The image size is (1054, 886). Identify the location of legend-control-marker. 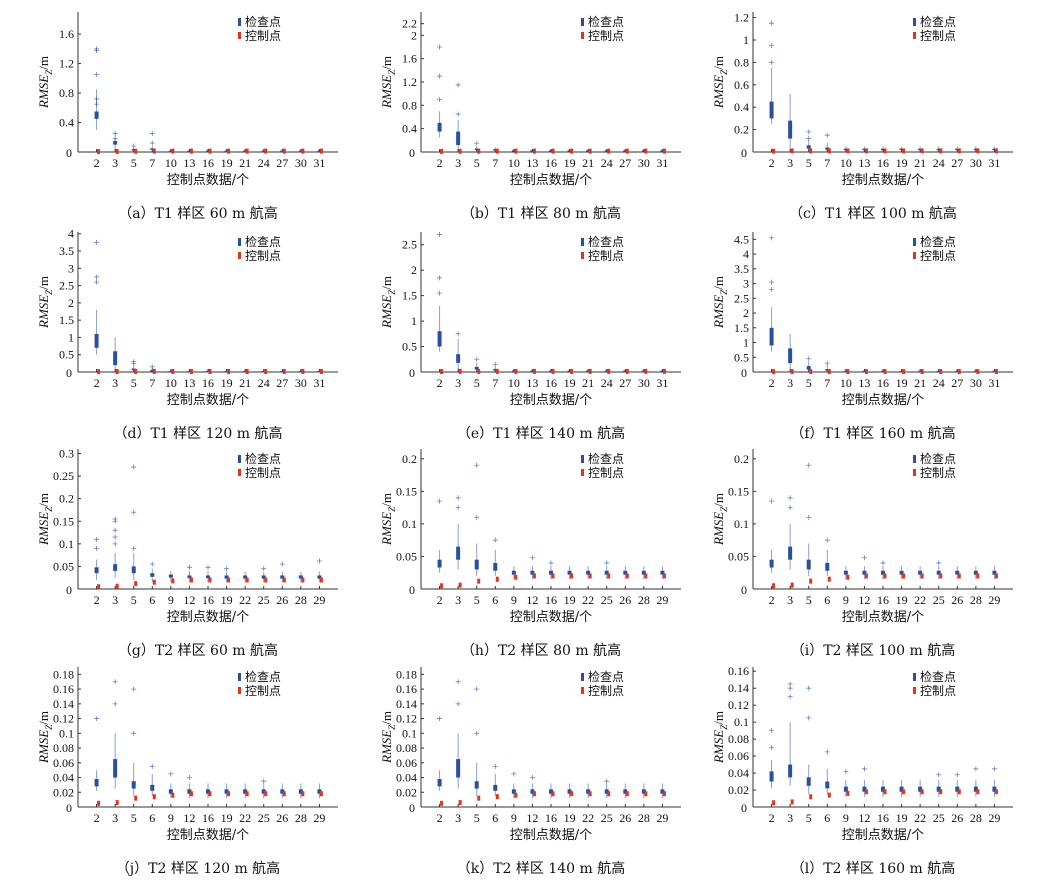
(582, 35).